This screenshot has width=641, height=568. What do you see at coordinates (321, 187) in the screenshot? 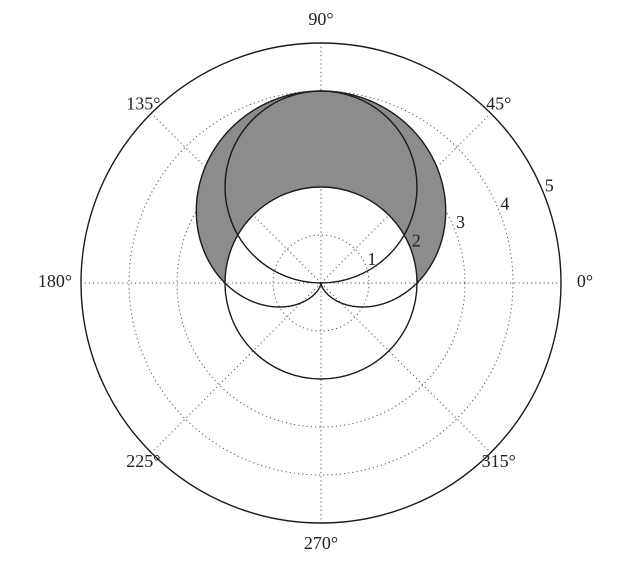
I see `circle-curve-upper` at bounding box center [321, 187].